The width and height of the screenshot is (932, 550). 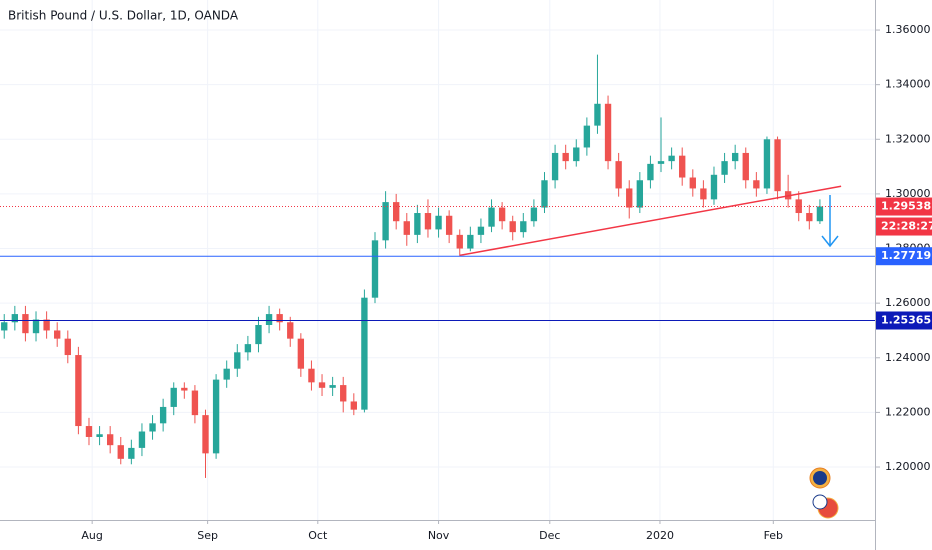 I want to click on last-price-box, so click(x=904, y=206).